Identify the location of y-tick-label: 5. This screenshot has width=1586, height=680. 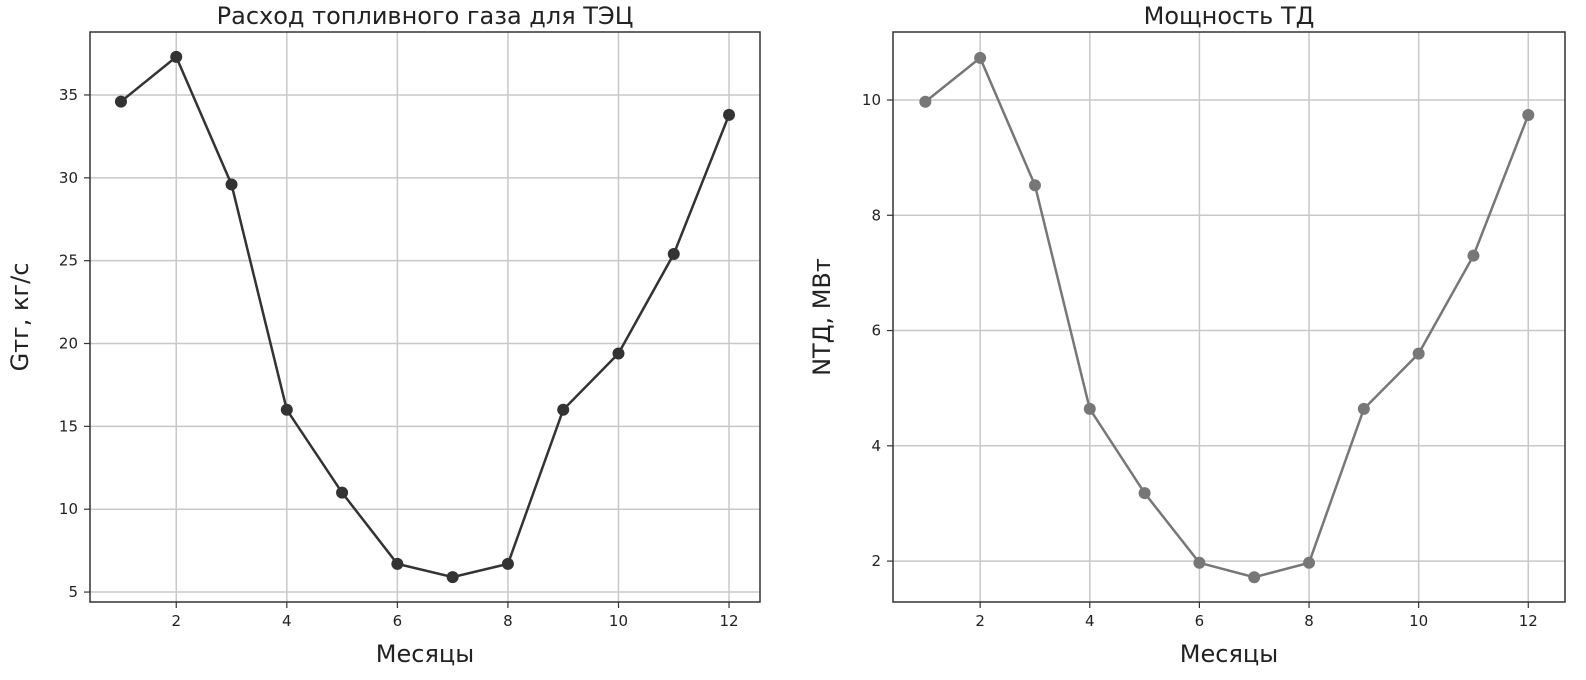
(73, 592).